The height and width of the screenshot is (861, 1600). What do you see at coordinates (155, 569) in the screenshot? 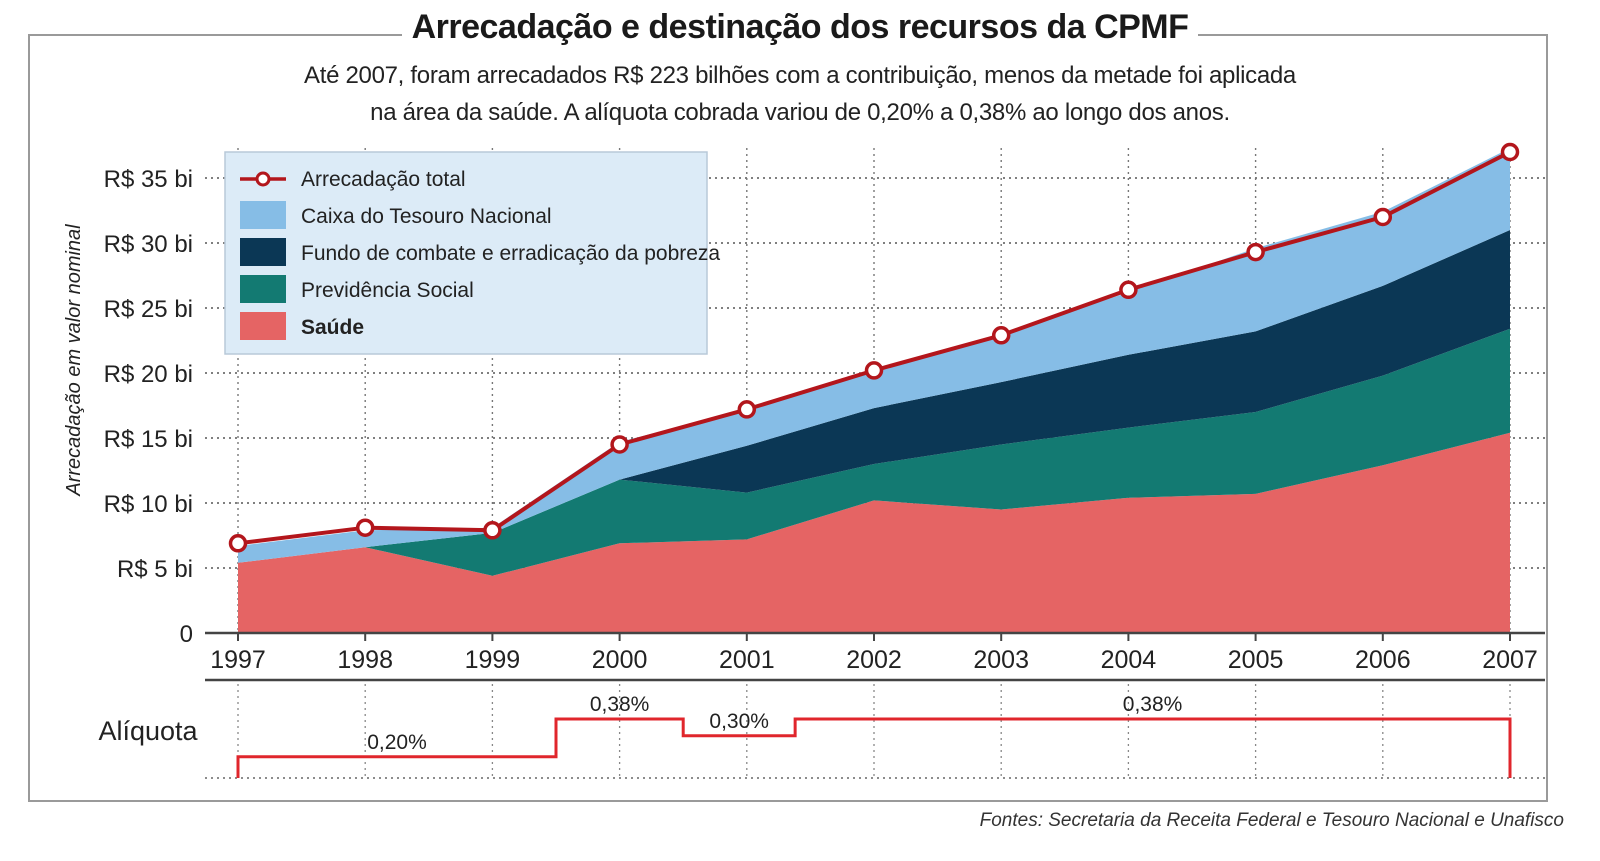
I see `y-tick-label: R$ 5 bi` at bounding box center [155, 569].